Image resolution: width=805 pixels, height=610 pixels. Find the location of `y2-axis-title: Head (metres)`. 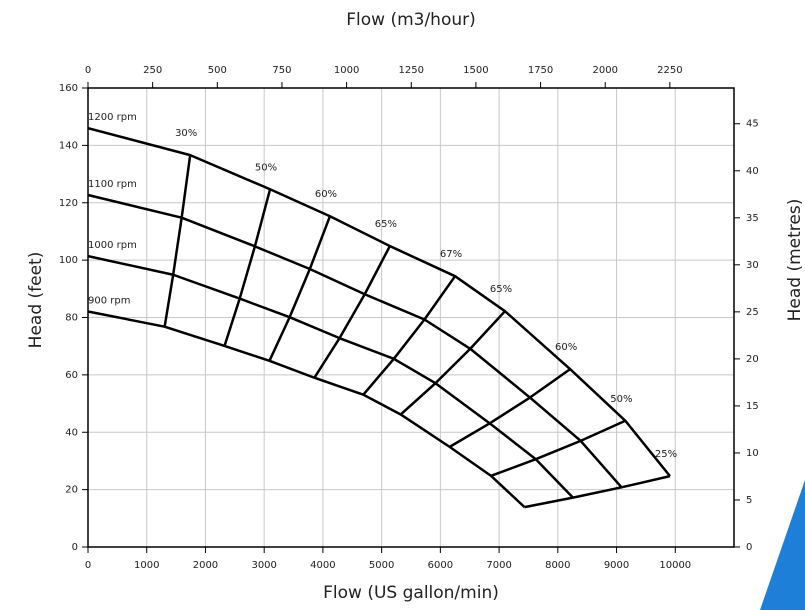

y2-axis-title: Head (metres) is located at coordinates (795, 260).